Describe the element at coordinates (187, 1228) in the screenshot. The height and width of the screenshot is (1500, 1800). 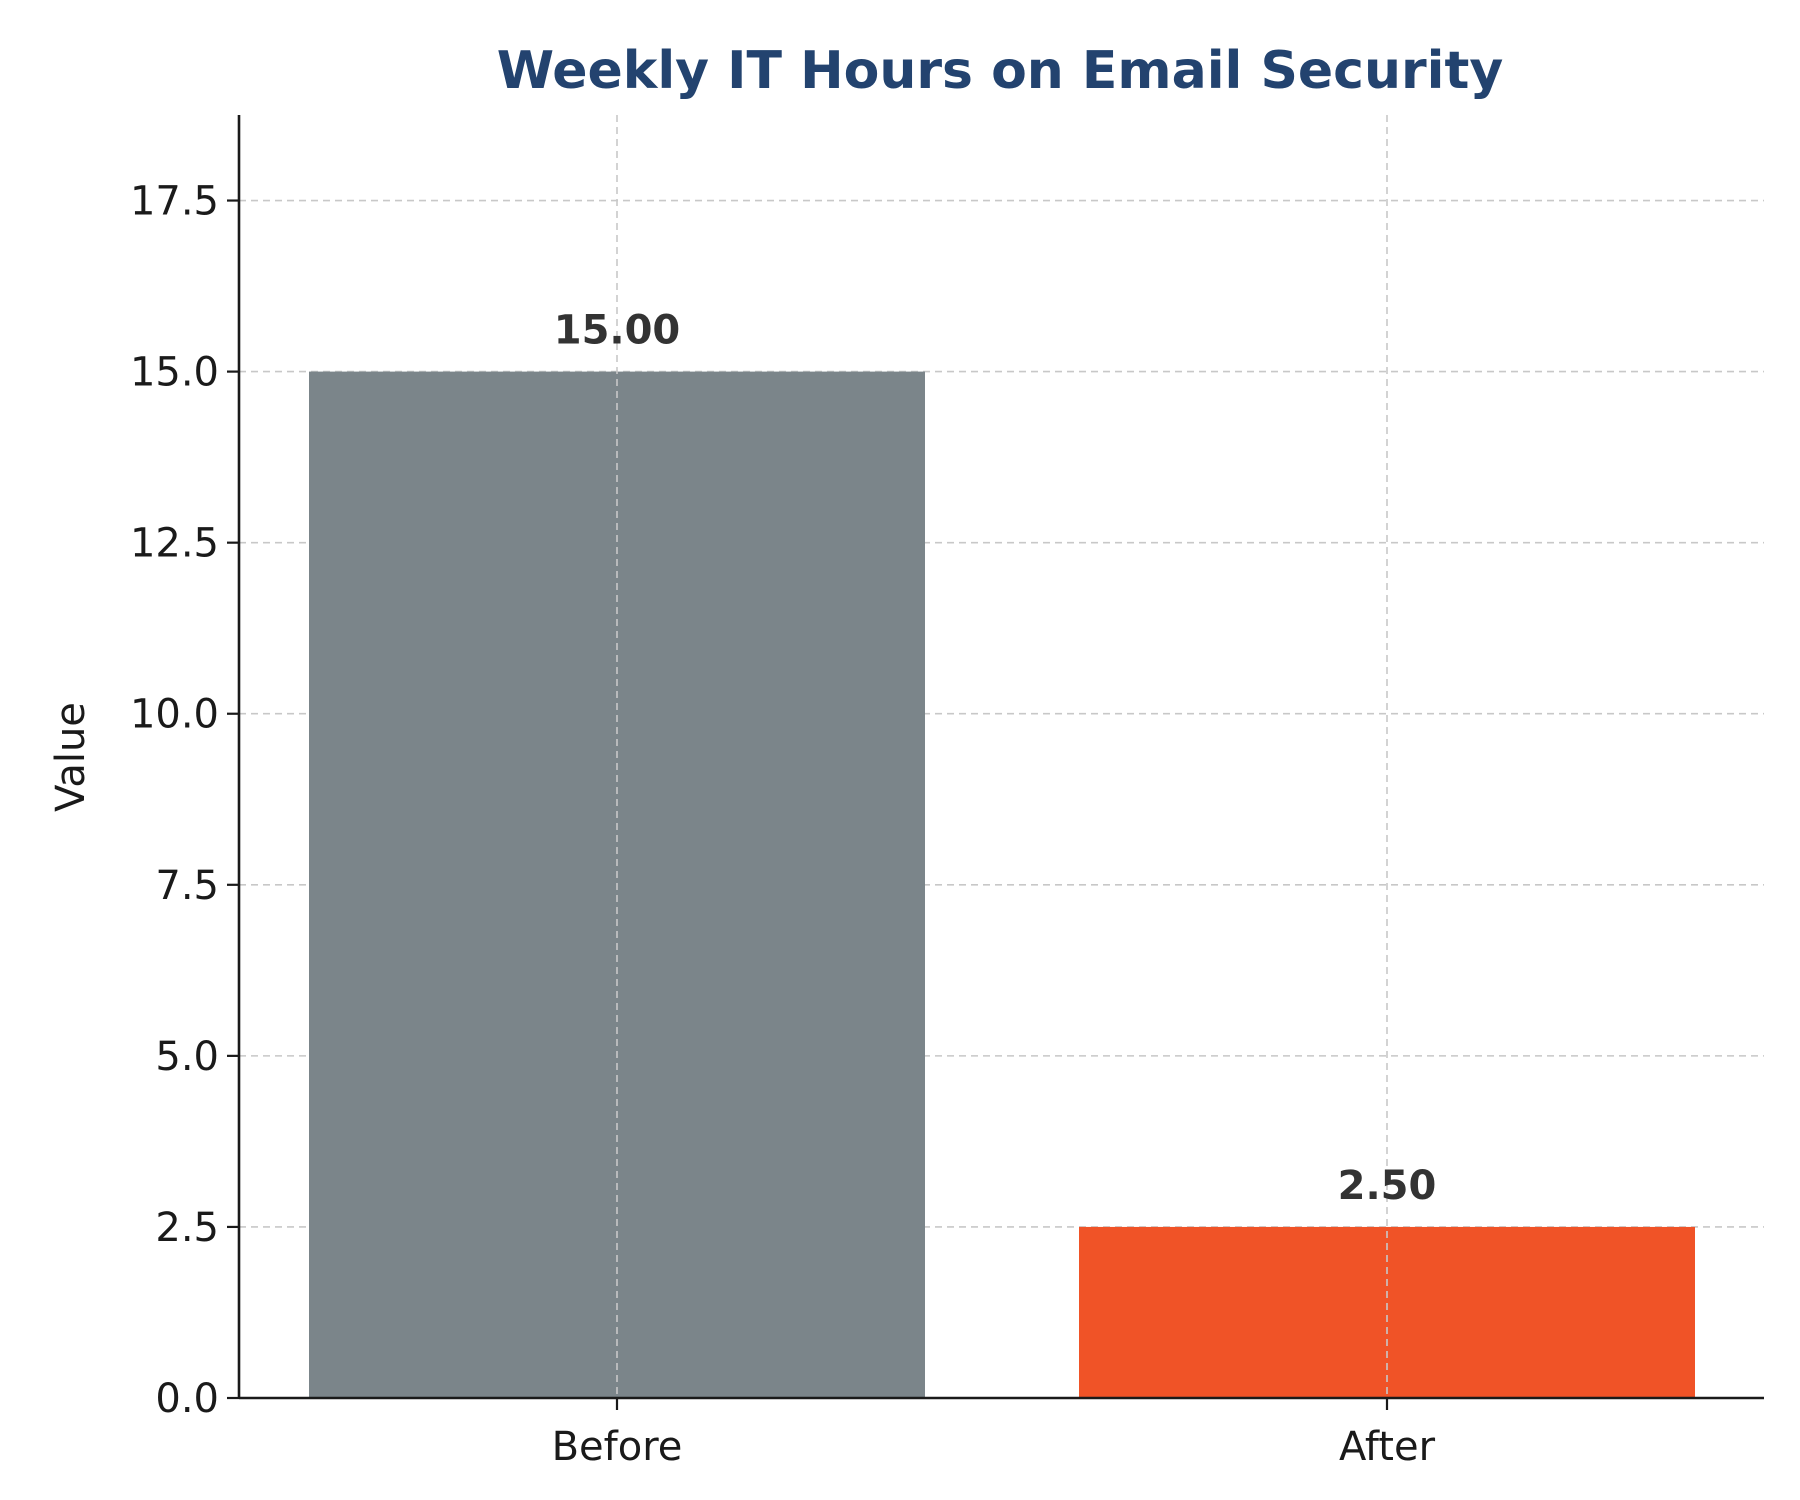
I see `y-tick-label: 2.5` at that location.